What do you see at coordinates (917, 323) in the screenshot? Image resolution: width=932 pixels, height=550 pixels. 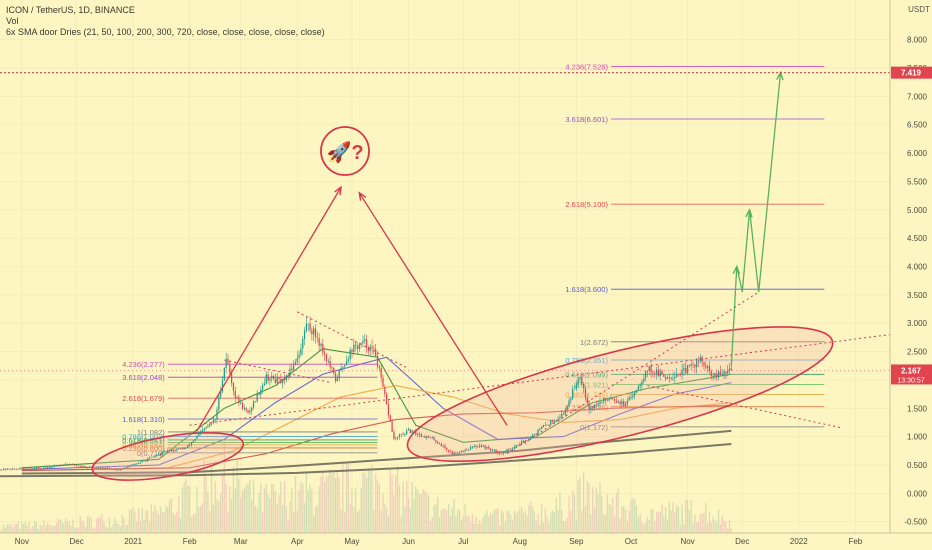 I see `price-tick-label: 3.000` at bounding box center [917, 323].